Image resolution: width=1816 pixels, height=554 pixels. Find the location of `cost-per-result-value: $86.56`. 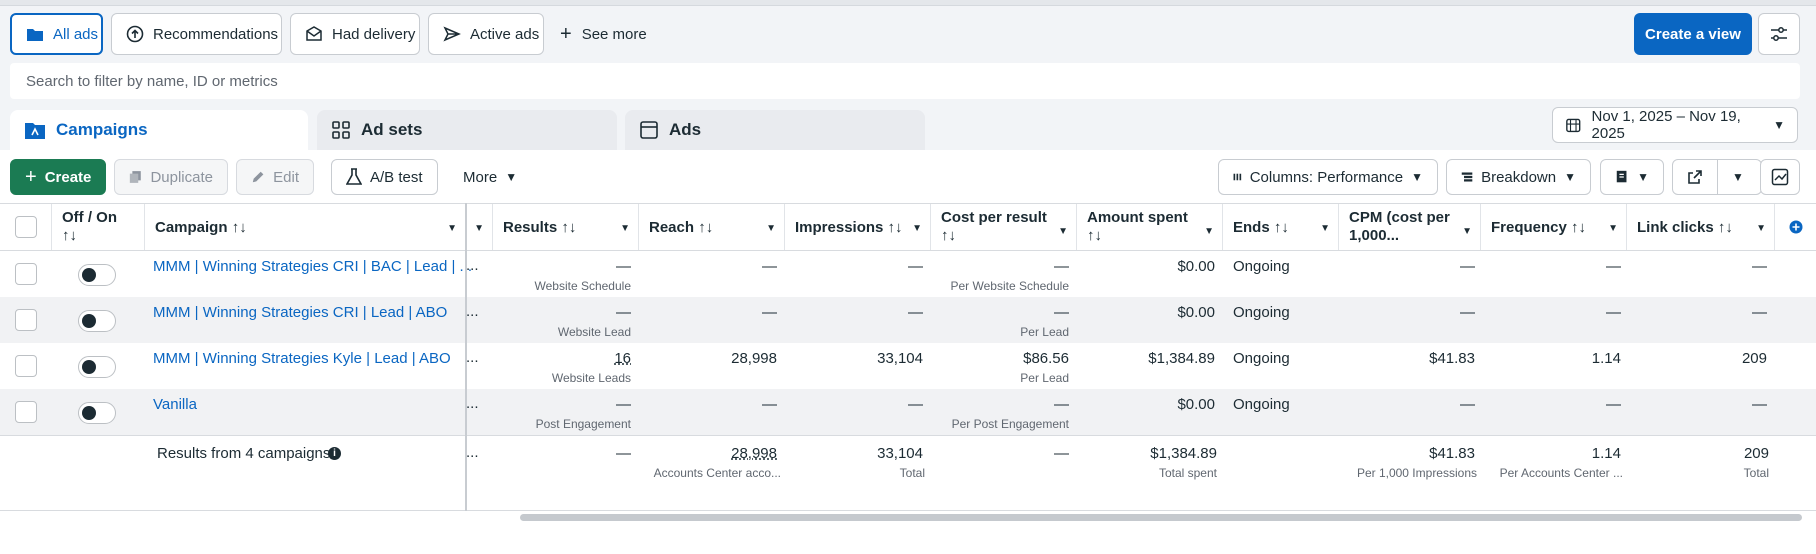

cost-per-result-value: $86.56 is located at coordinates (1046, 358).